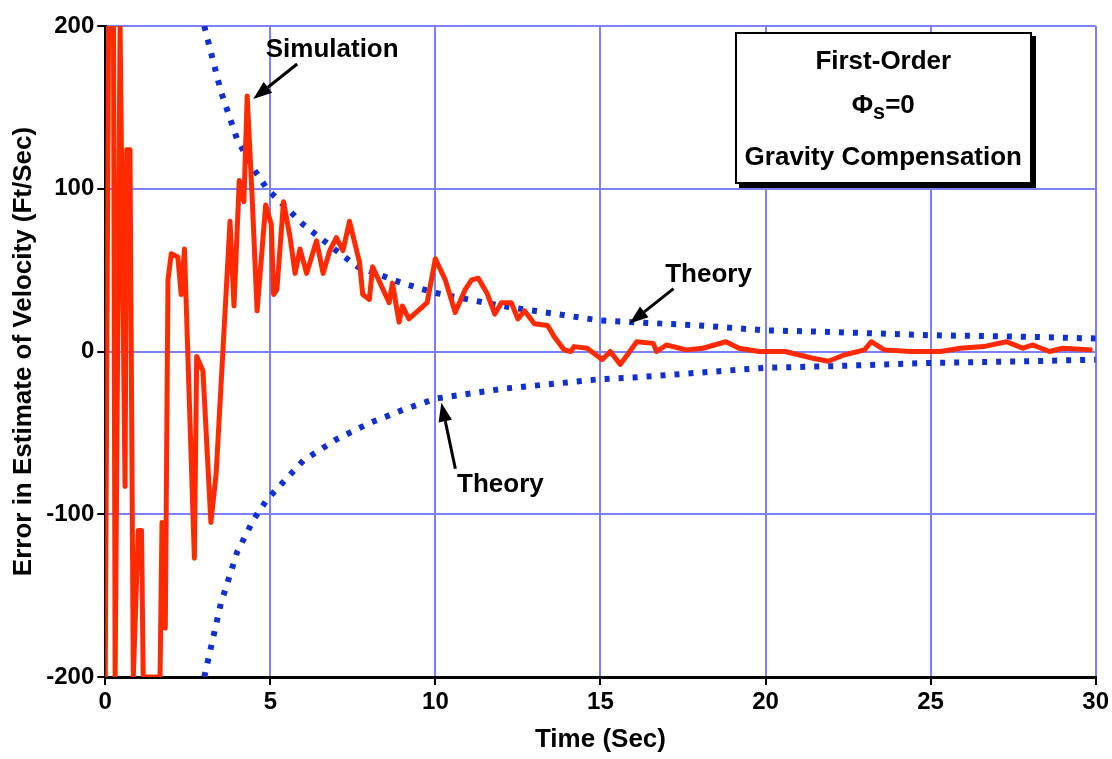 The image size is (1112, 759). What do you see at coordinates (883, 157) in the screenshot?
I see `annotation: Gravity Compensation` at bounding box center [883, 157].